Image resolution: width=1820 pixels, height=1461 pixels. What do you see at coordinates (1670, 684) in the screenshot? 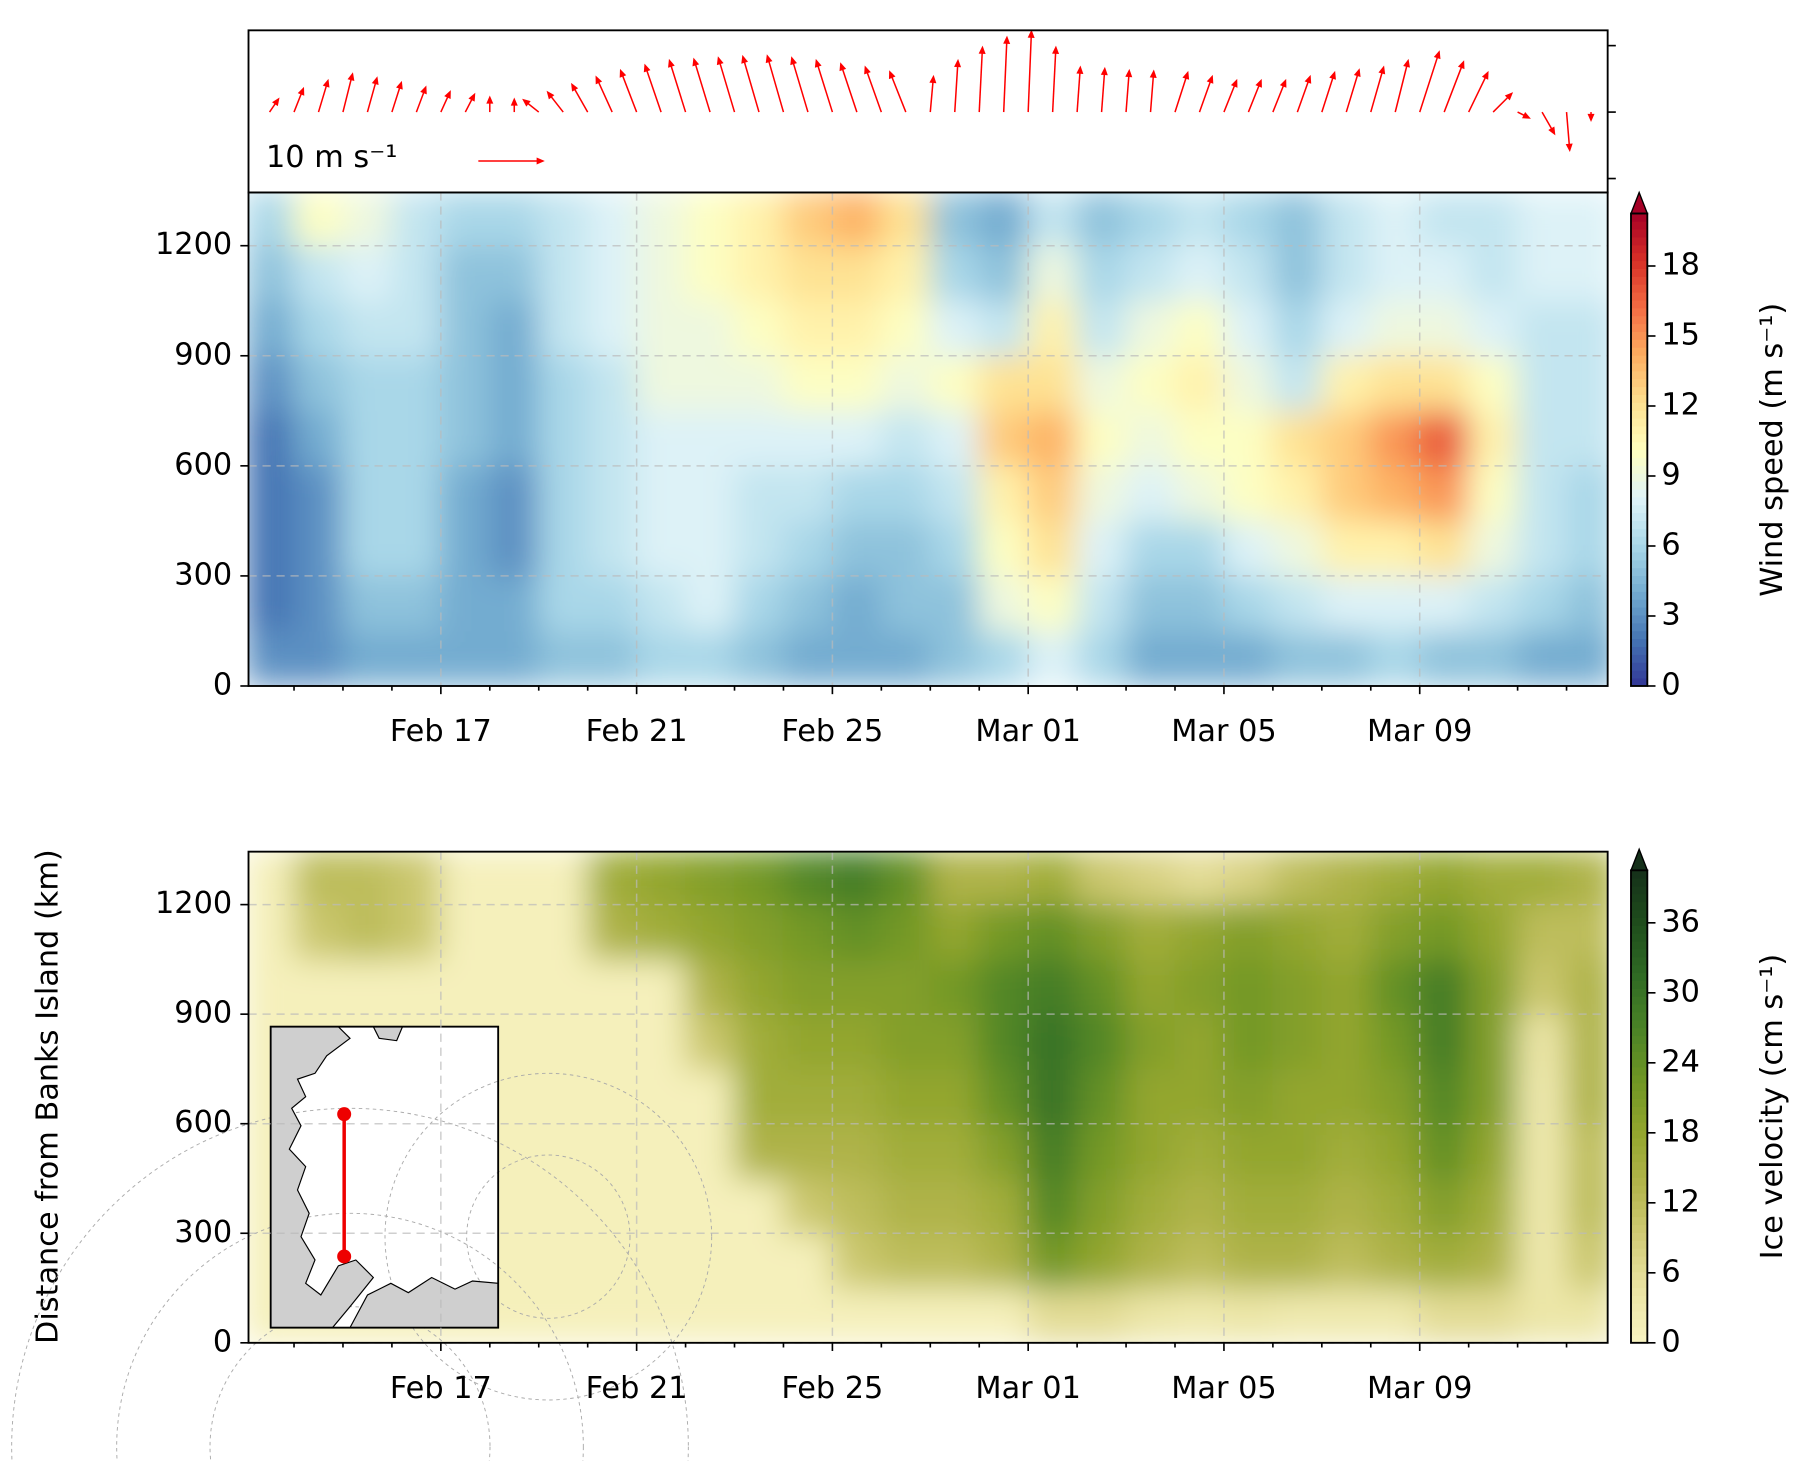
I see `colorbar-tick-label: 0` at bounding box center [1670, 684].